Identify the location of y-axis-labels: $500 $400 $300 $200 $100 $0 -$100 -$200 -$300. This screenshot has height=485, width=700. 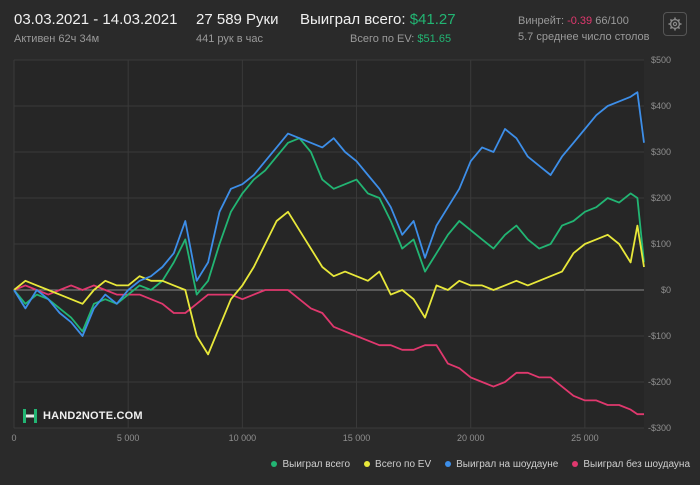
(659, 244).